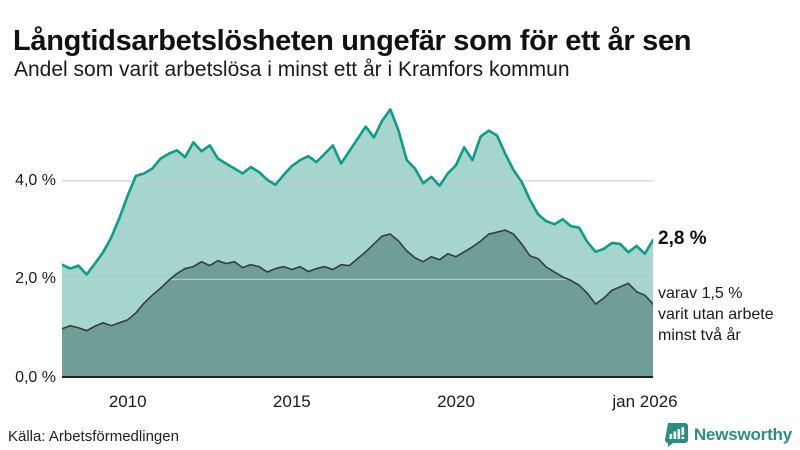  Describe the element at coordinates (645, 401) in the screenshot. I see `x-tick-label: jan 2026` at that location.